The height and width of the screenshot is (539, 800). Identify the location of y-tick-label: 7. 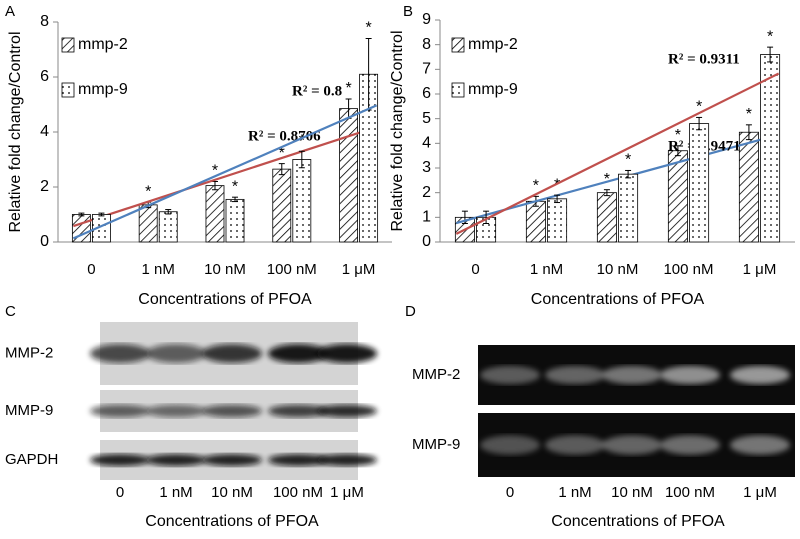
(426, 69).